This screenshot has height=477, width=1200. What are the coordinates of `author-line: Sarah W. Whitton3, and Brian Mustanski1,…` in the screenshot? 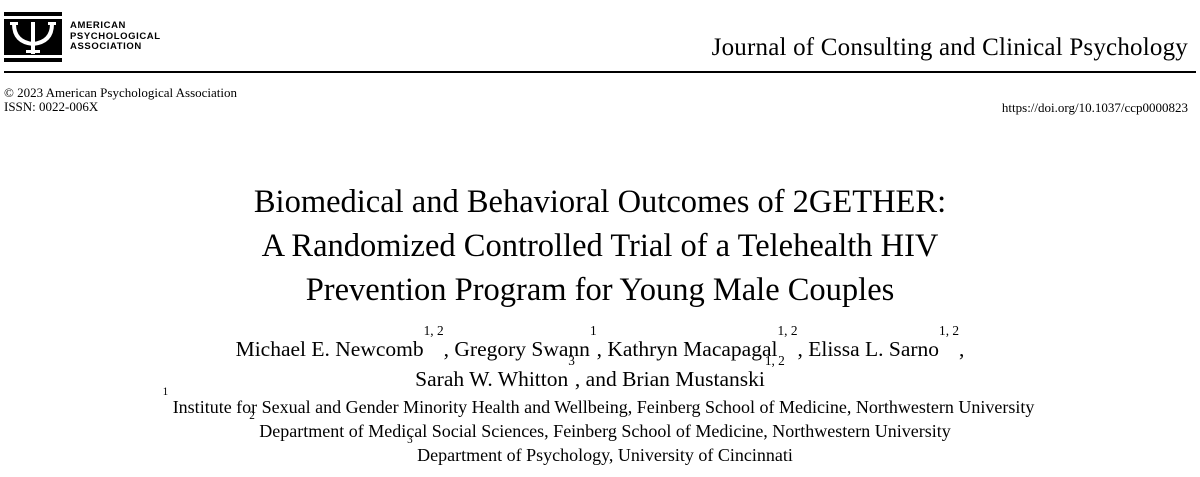 It's located at (600, 374).